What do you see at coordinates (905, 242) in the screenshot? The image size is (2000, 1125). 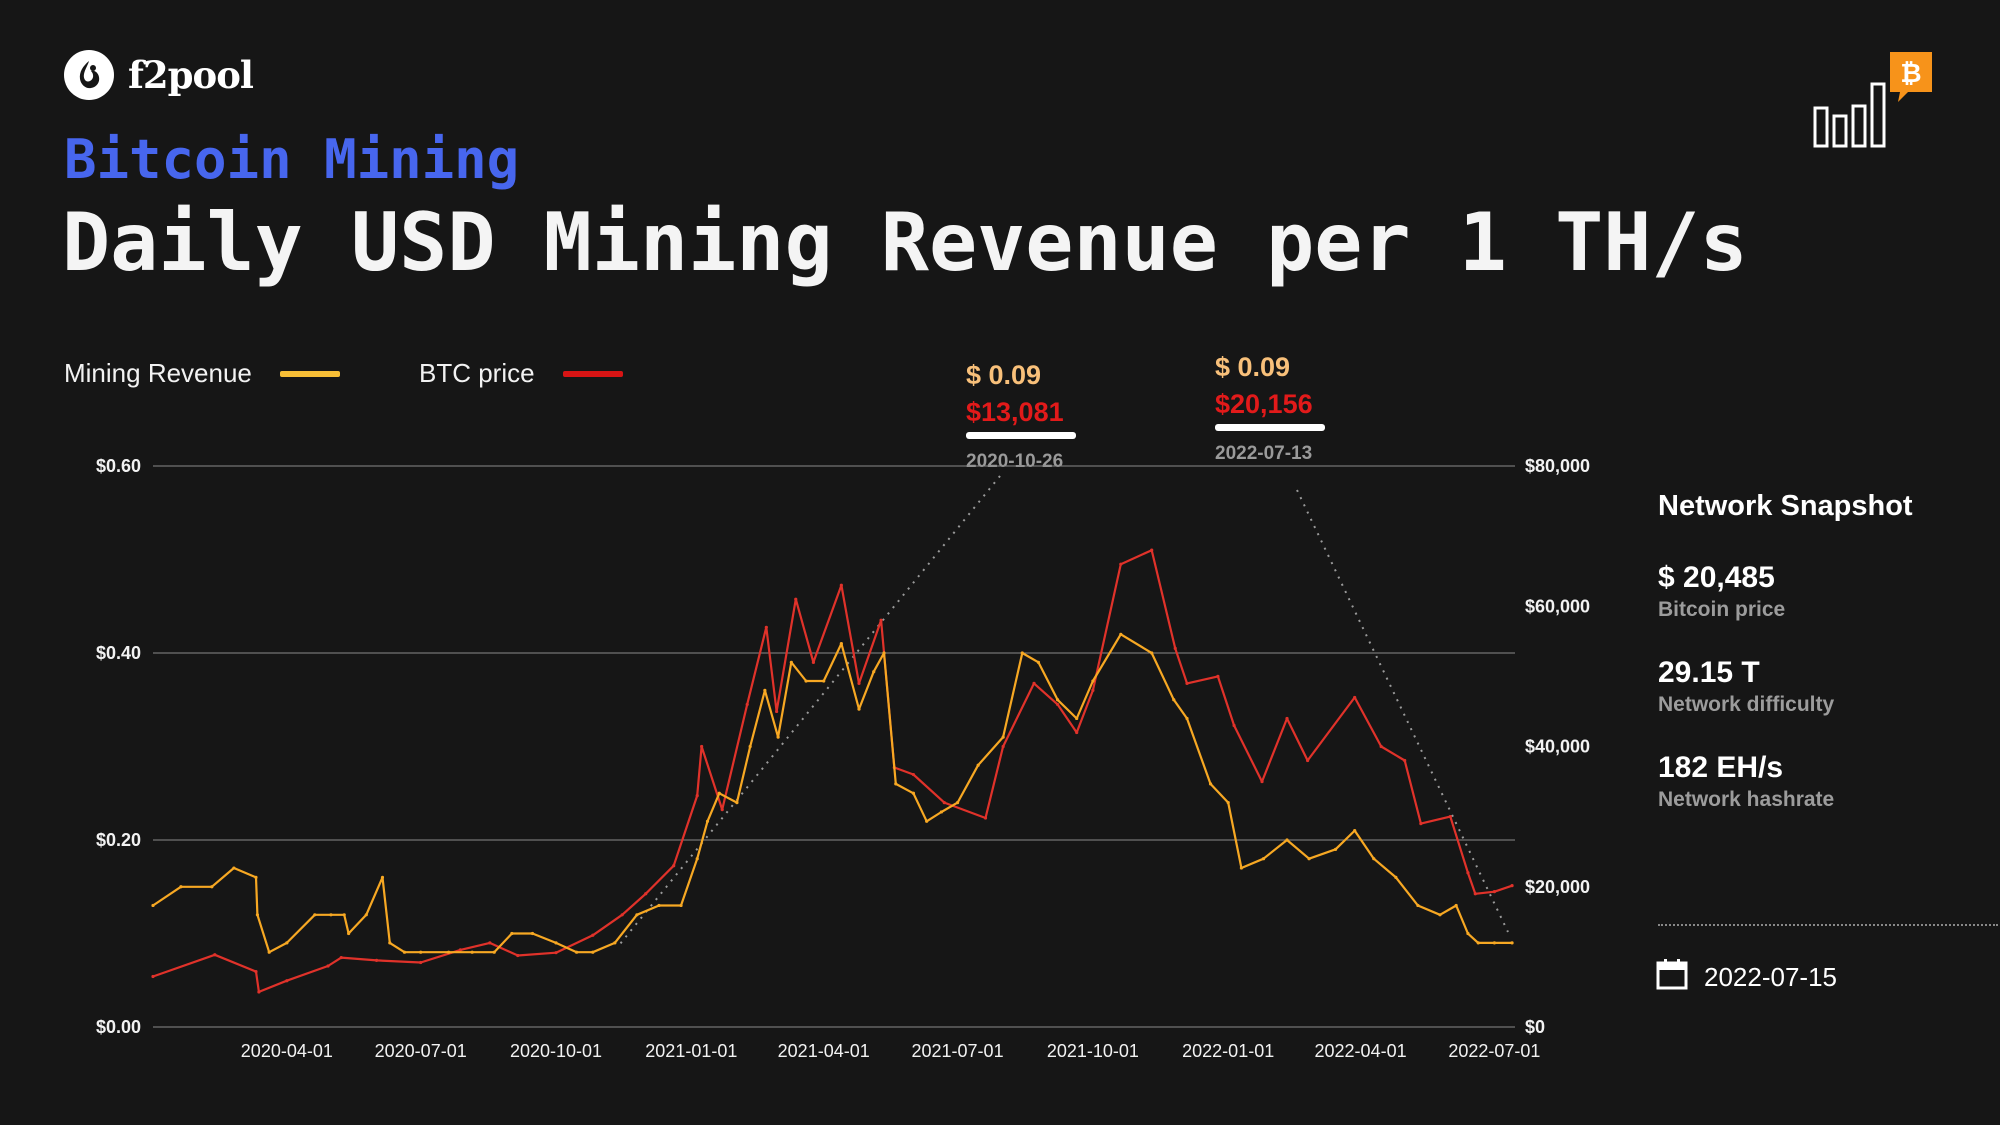 I see `page-title: Daily USD Mining Revenue per 1 TH/s` at bounding box center [905, 242].